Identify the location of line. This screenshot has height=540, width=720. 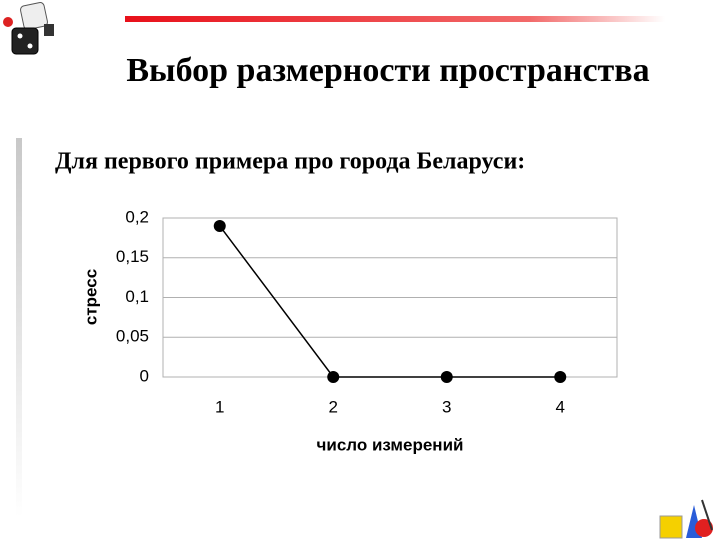
(390, 301).